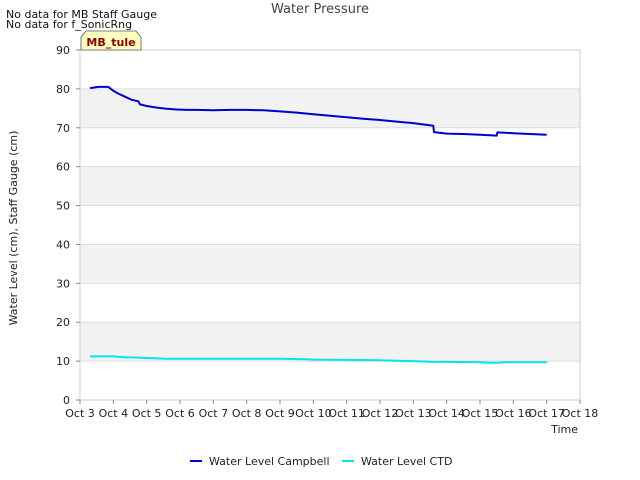 This screenshot has width=640, height=480. I want to click on x-tick-label: Oct 3, so click(80, 413).